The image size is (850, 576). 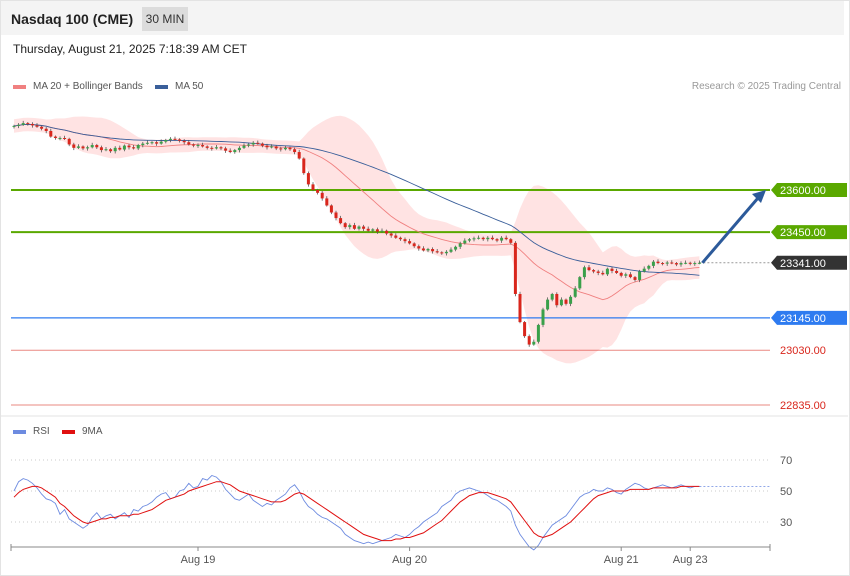 What do you see at coordinates (179, 86) in the screenshot?
I see `legend-ma50: MA 50` at bounding box center [179, 86].